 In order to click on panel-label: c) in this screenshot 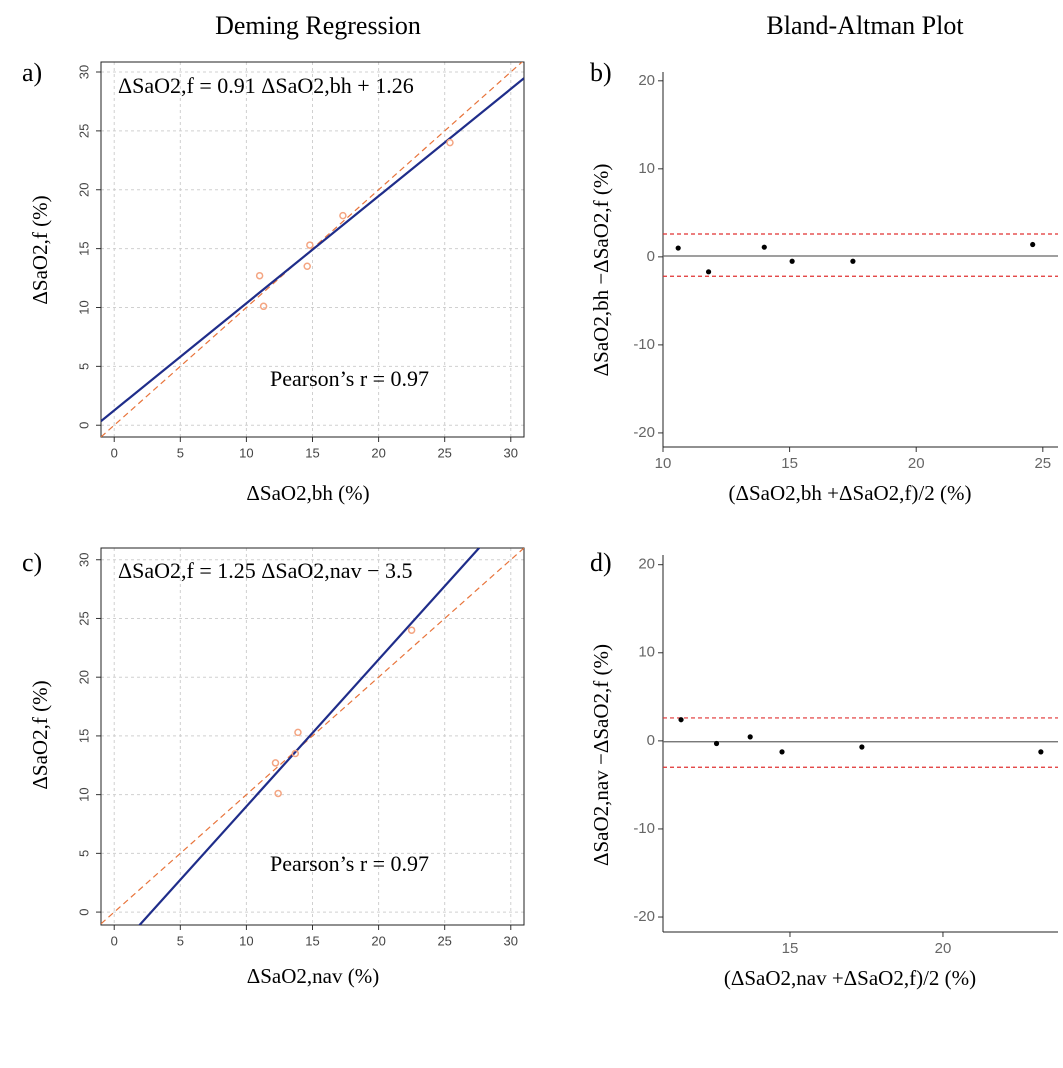, I will do `click(32, 562)`.